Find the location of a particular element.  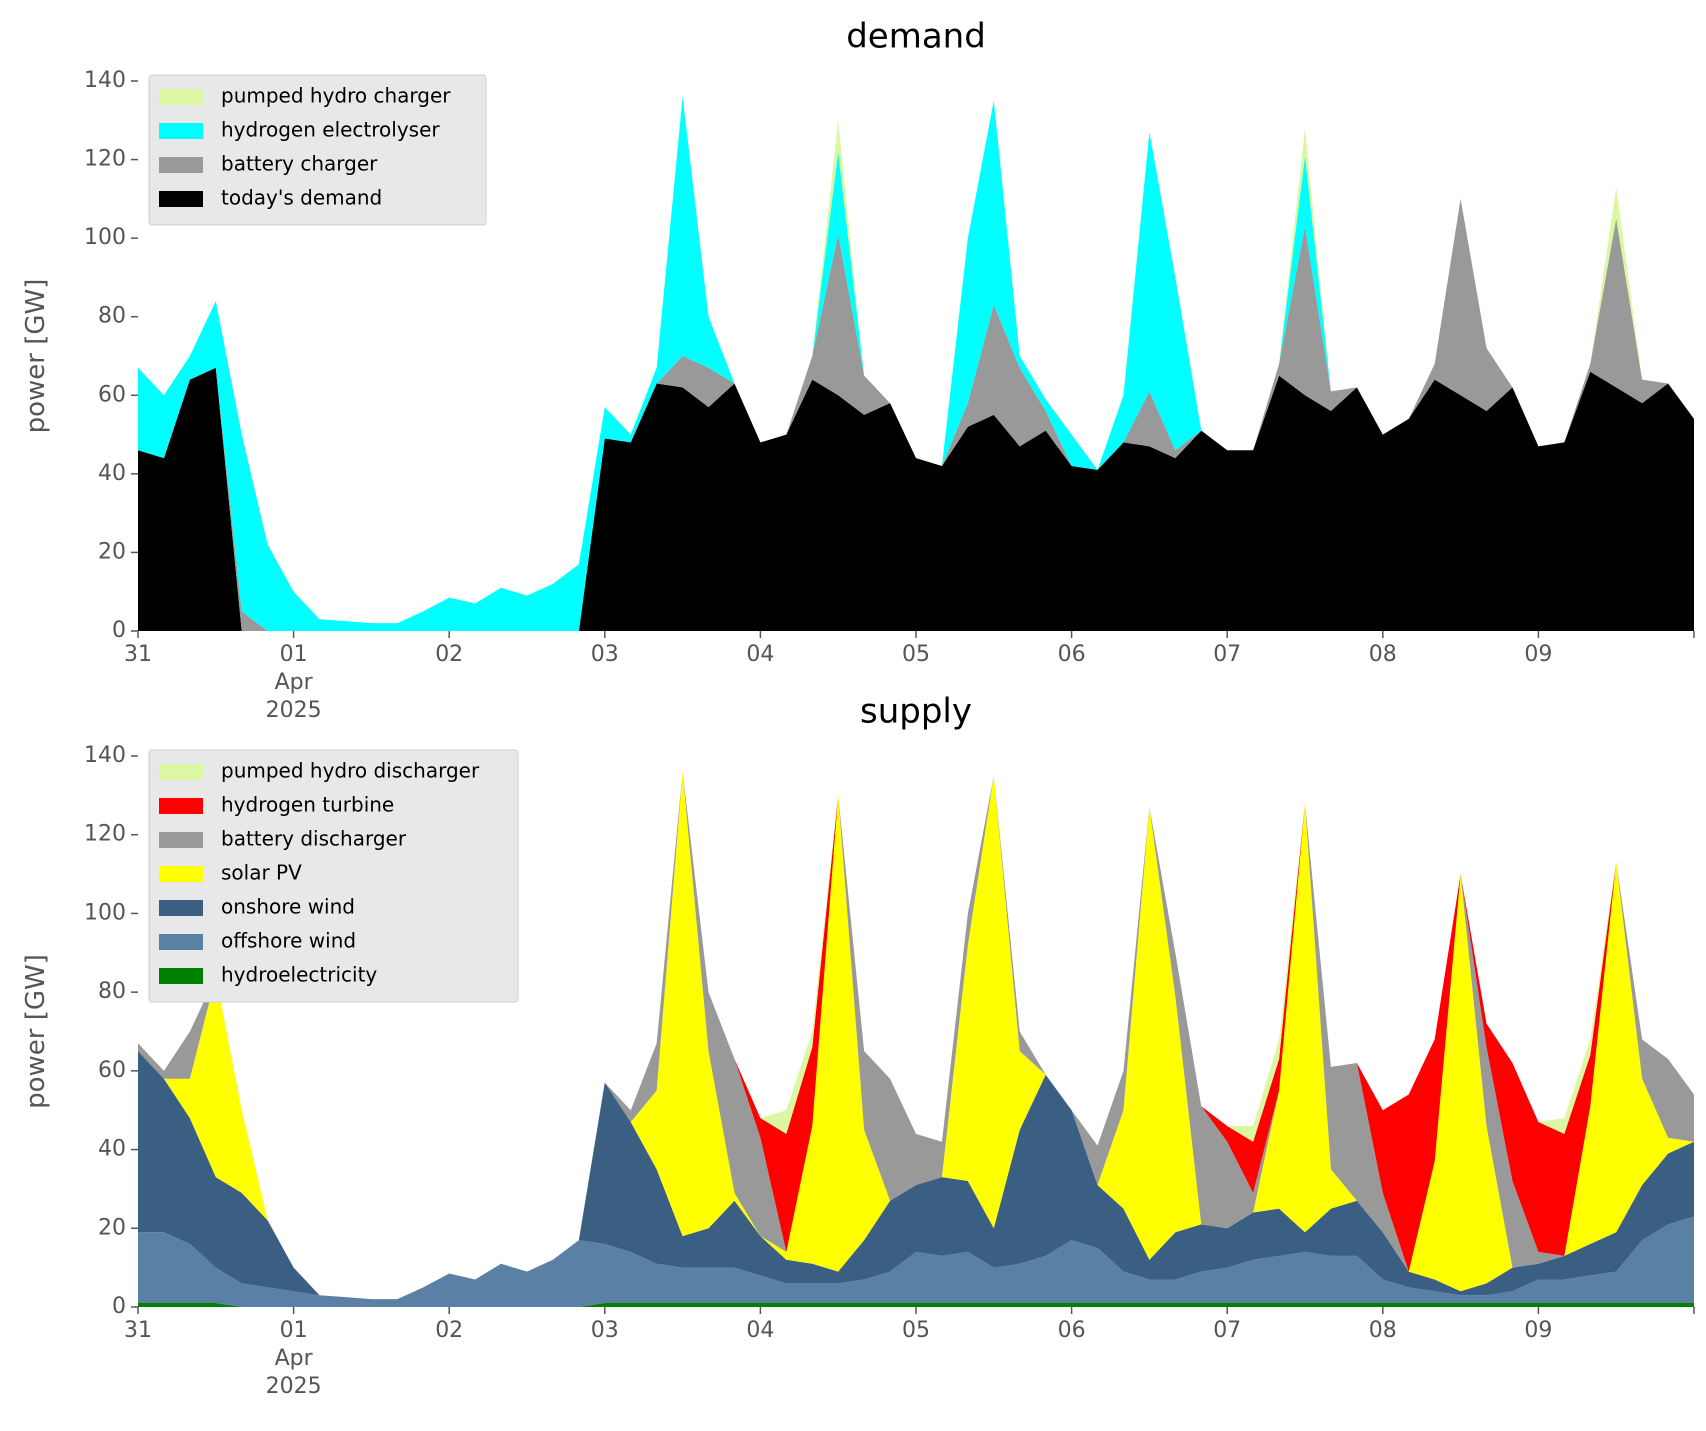

legend-label: pumped hydro discharger is located at coordinates (350, 771).